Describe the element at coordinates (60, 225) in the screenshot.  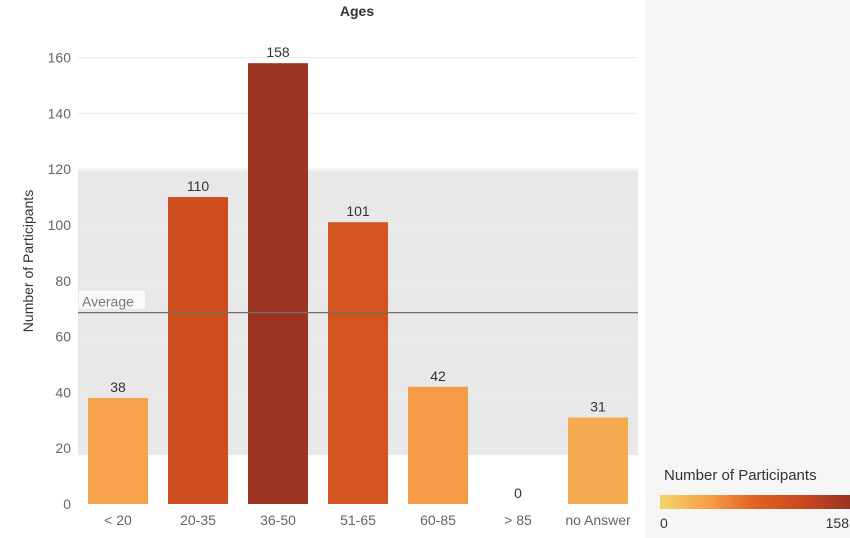
I see `y-tick-label: 100` at that location.